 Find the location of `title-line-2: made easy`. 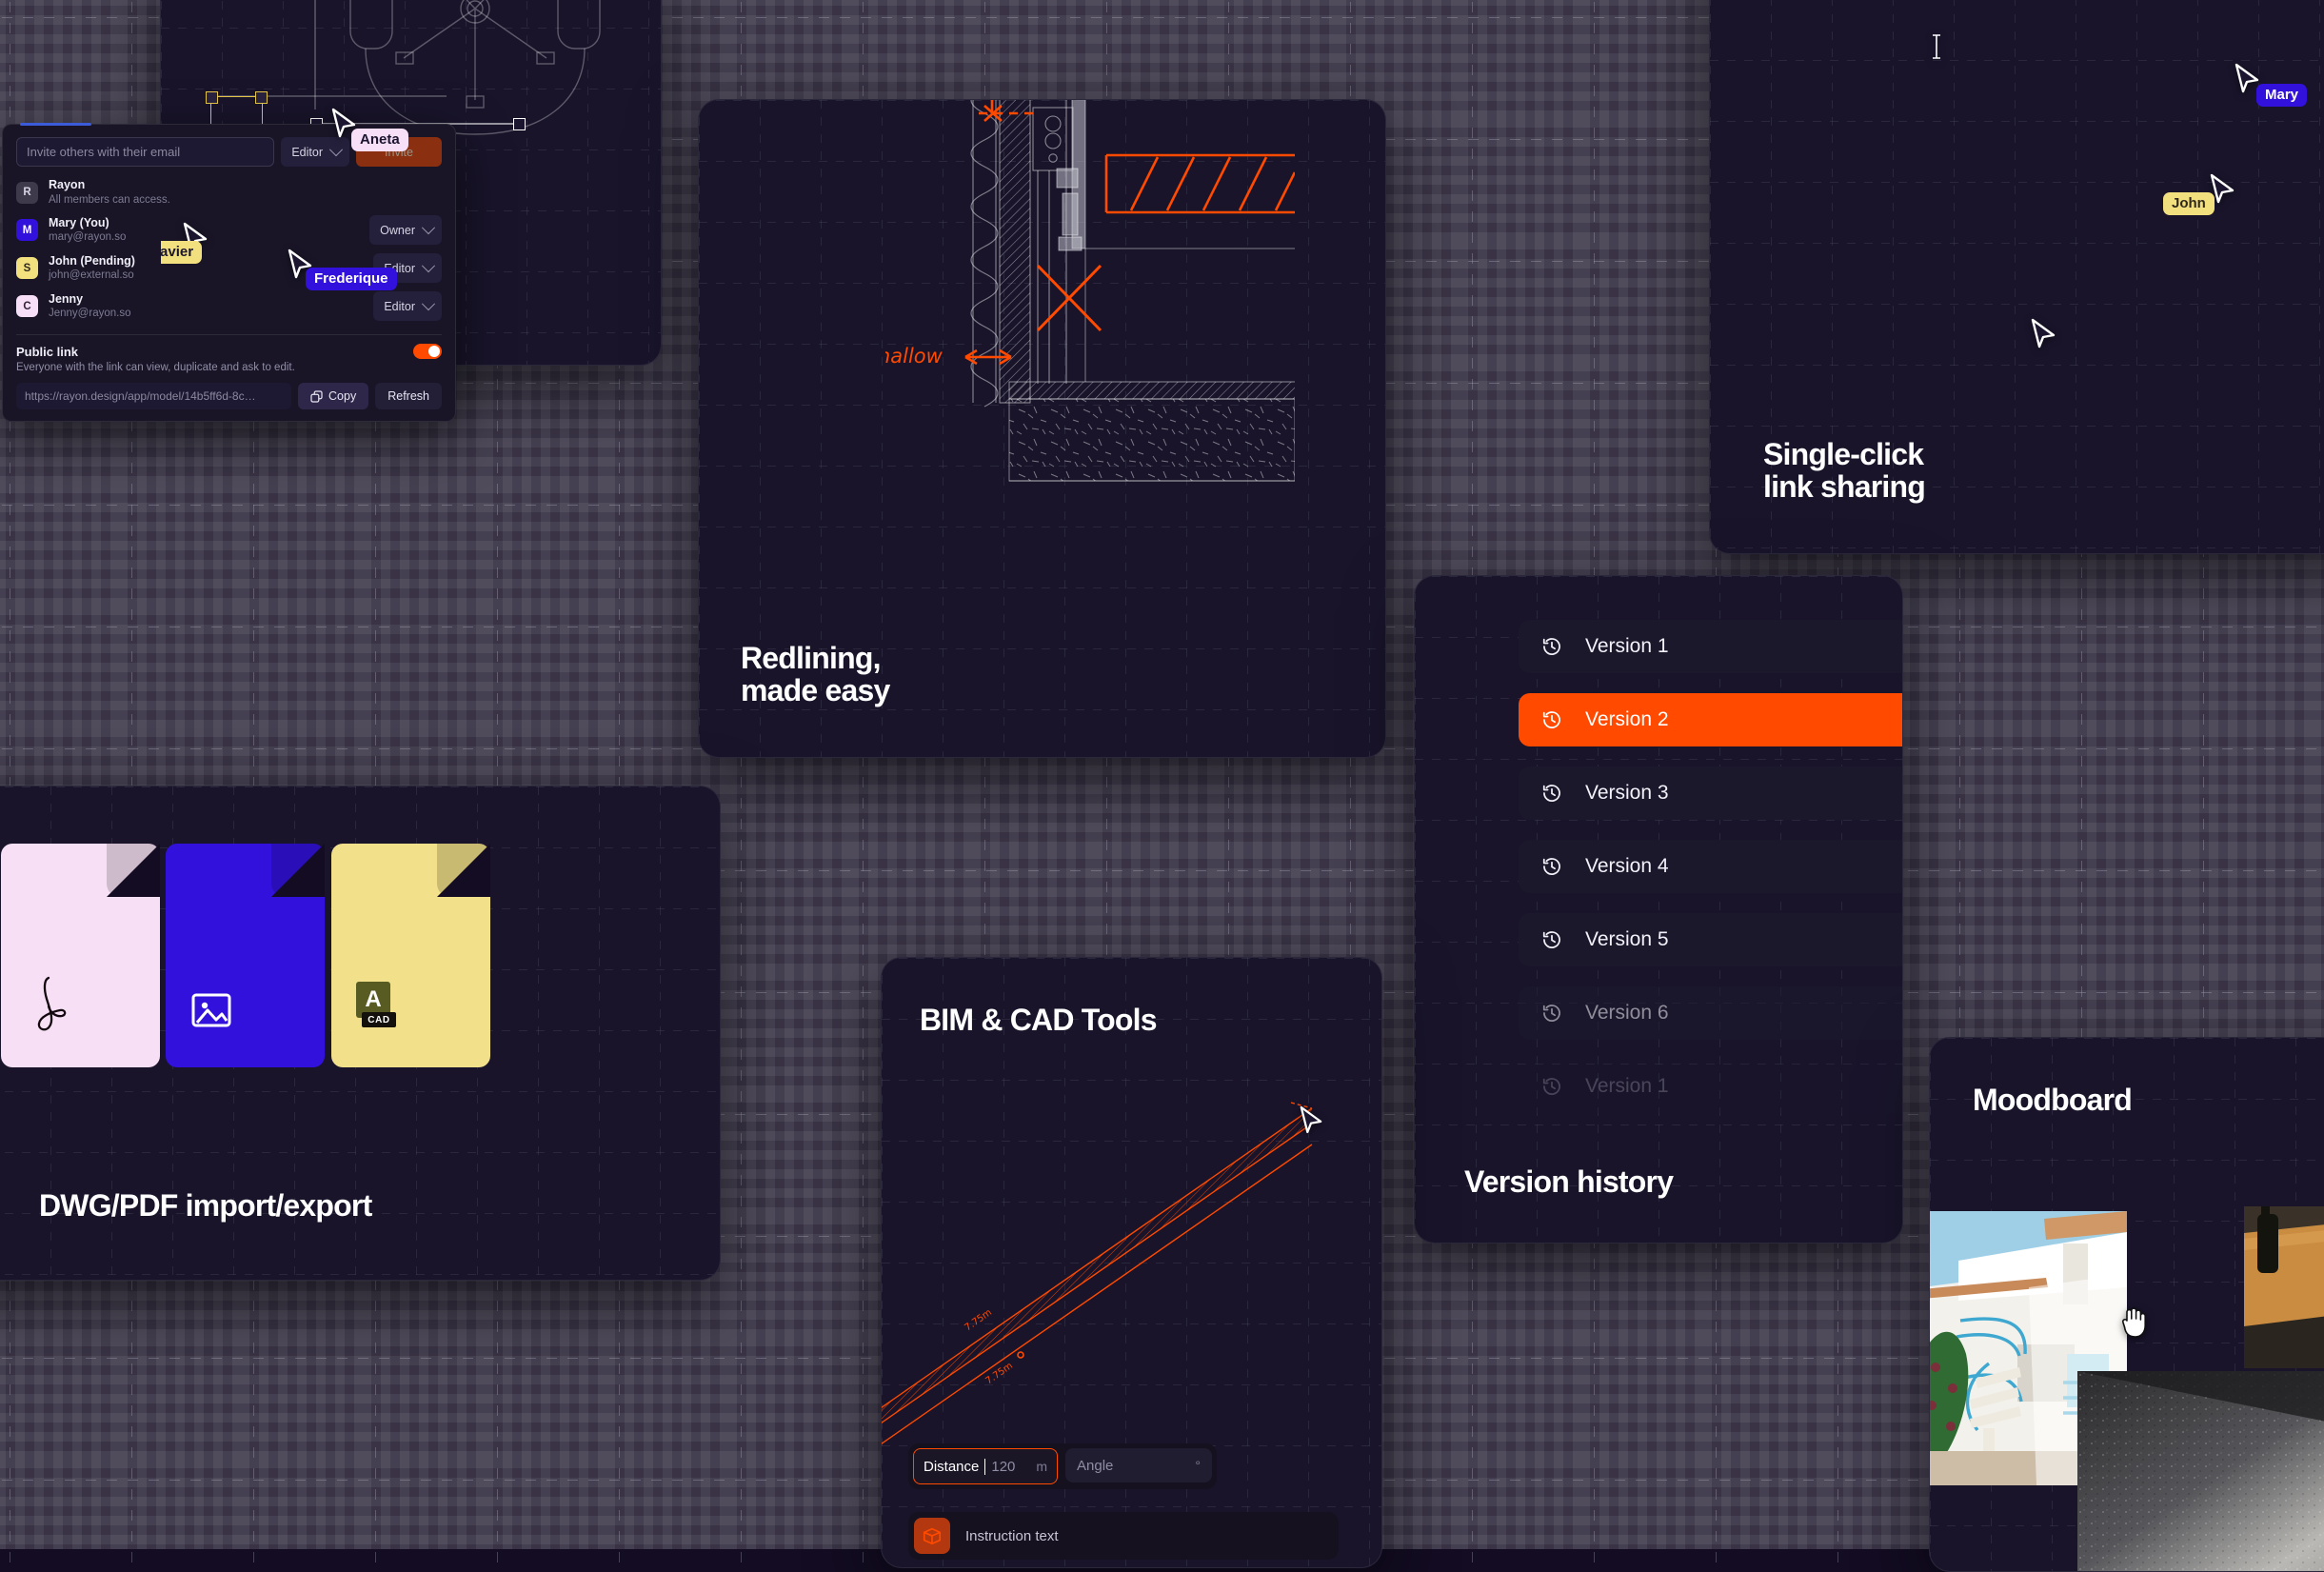

title-line-2: made easy is located at coordinates (815, 690).